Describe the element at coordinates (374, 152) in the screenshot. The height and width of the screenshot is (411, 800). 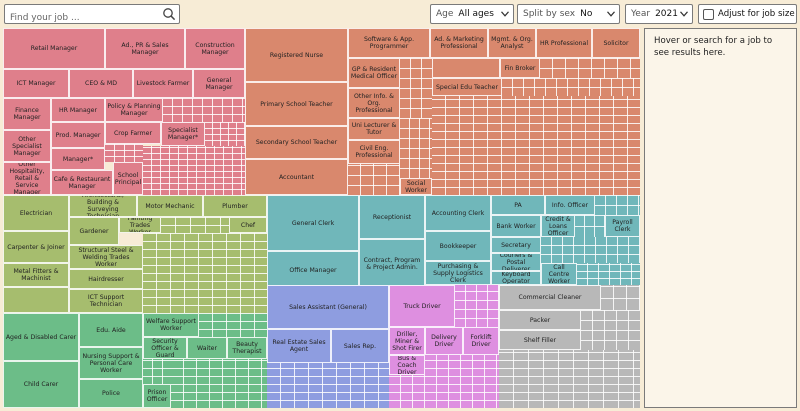
I see `job-tile: Civil Eng. Professional` at that location.